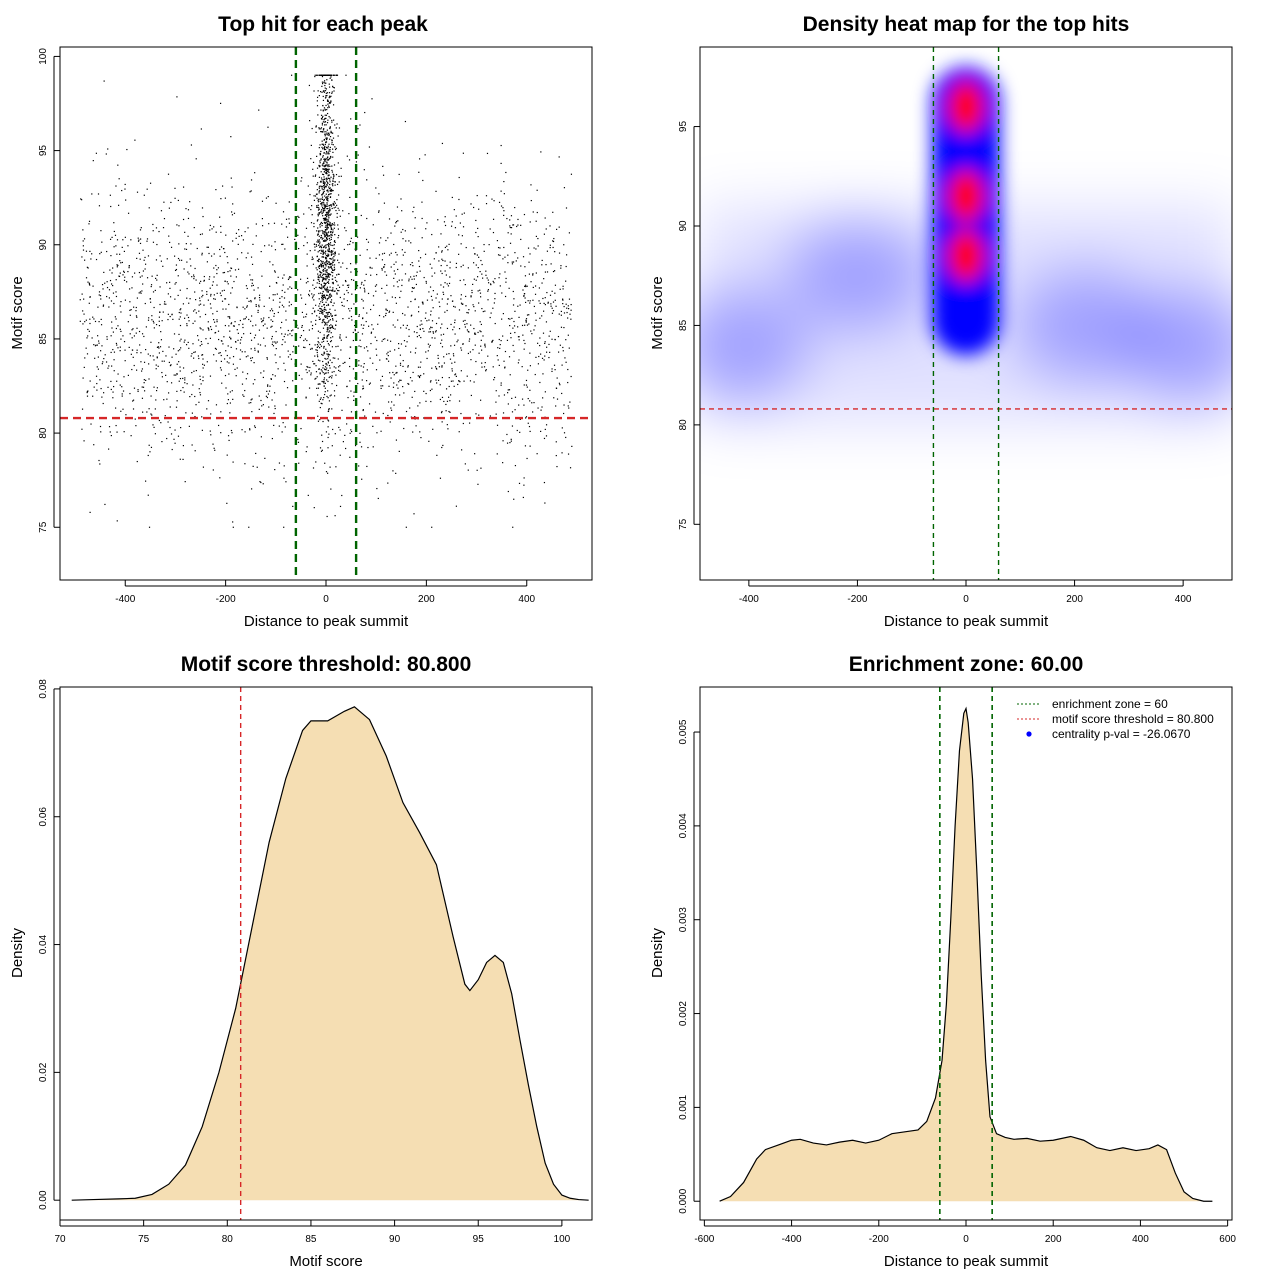 The height and width of the screenshot is (1280, 1280). What do you see at coordinates (1183, 599) in the screenshot?
I see `x-tick-label: 400` at bounding box center [1183, 599].